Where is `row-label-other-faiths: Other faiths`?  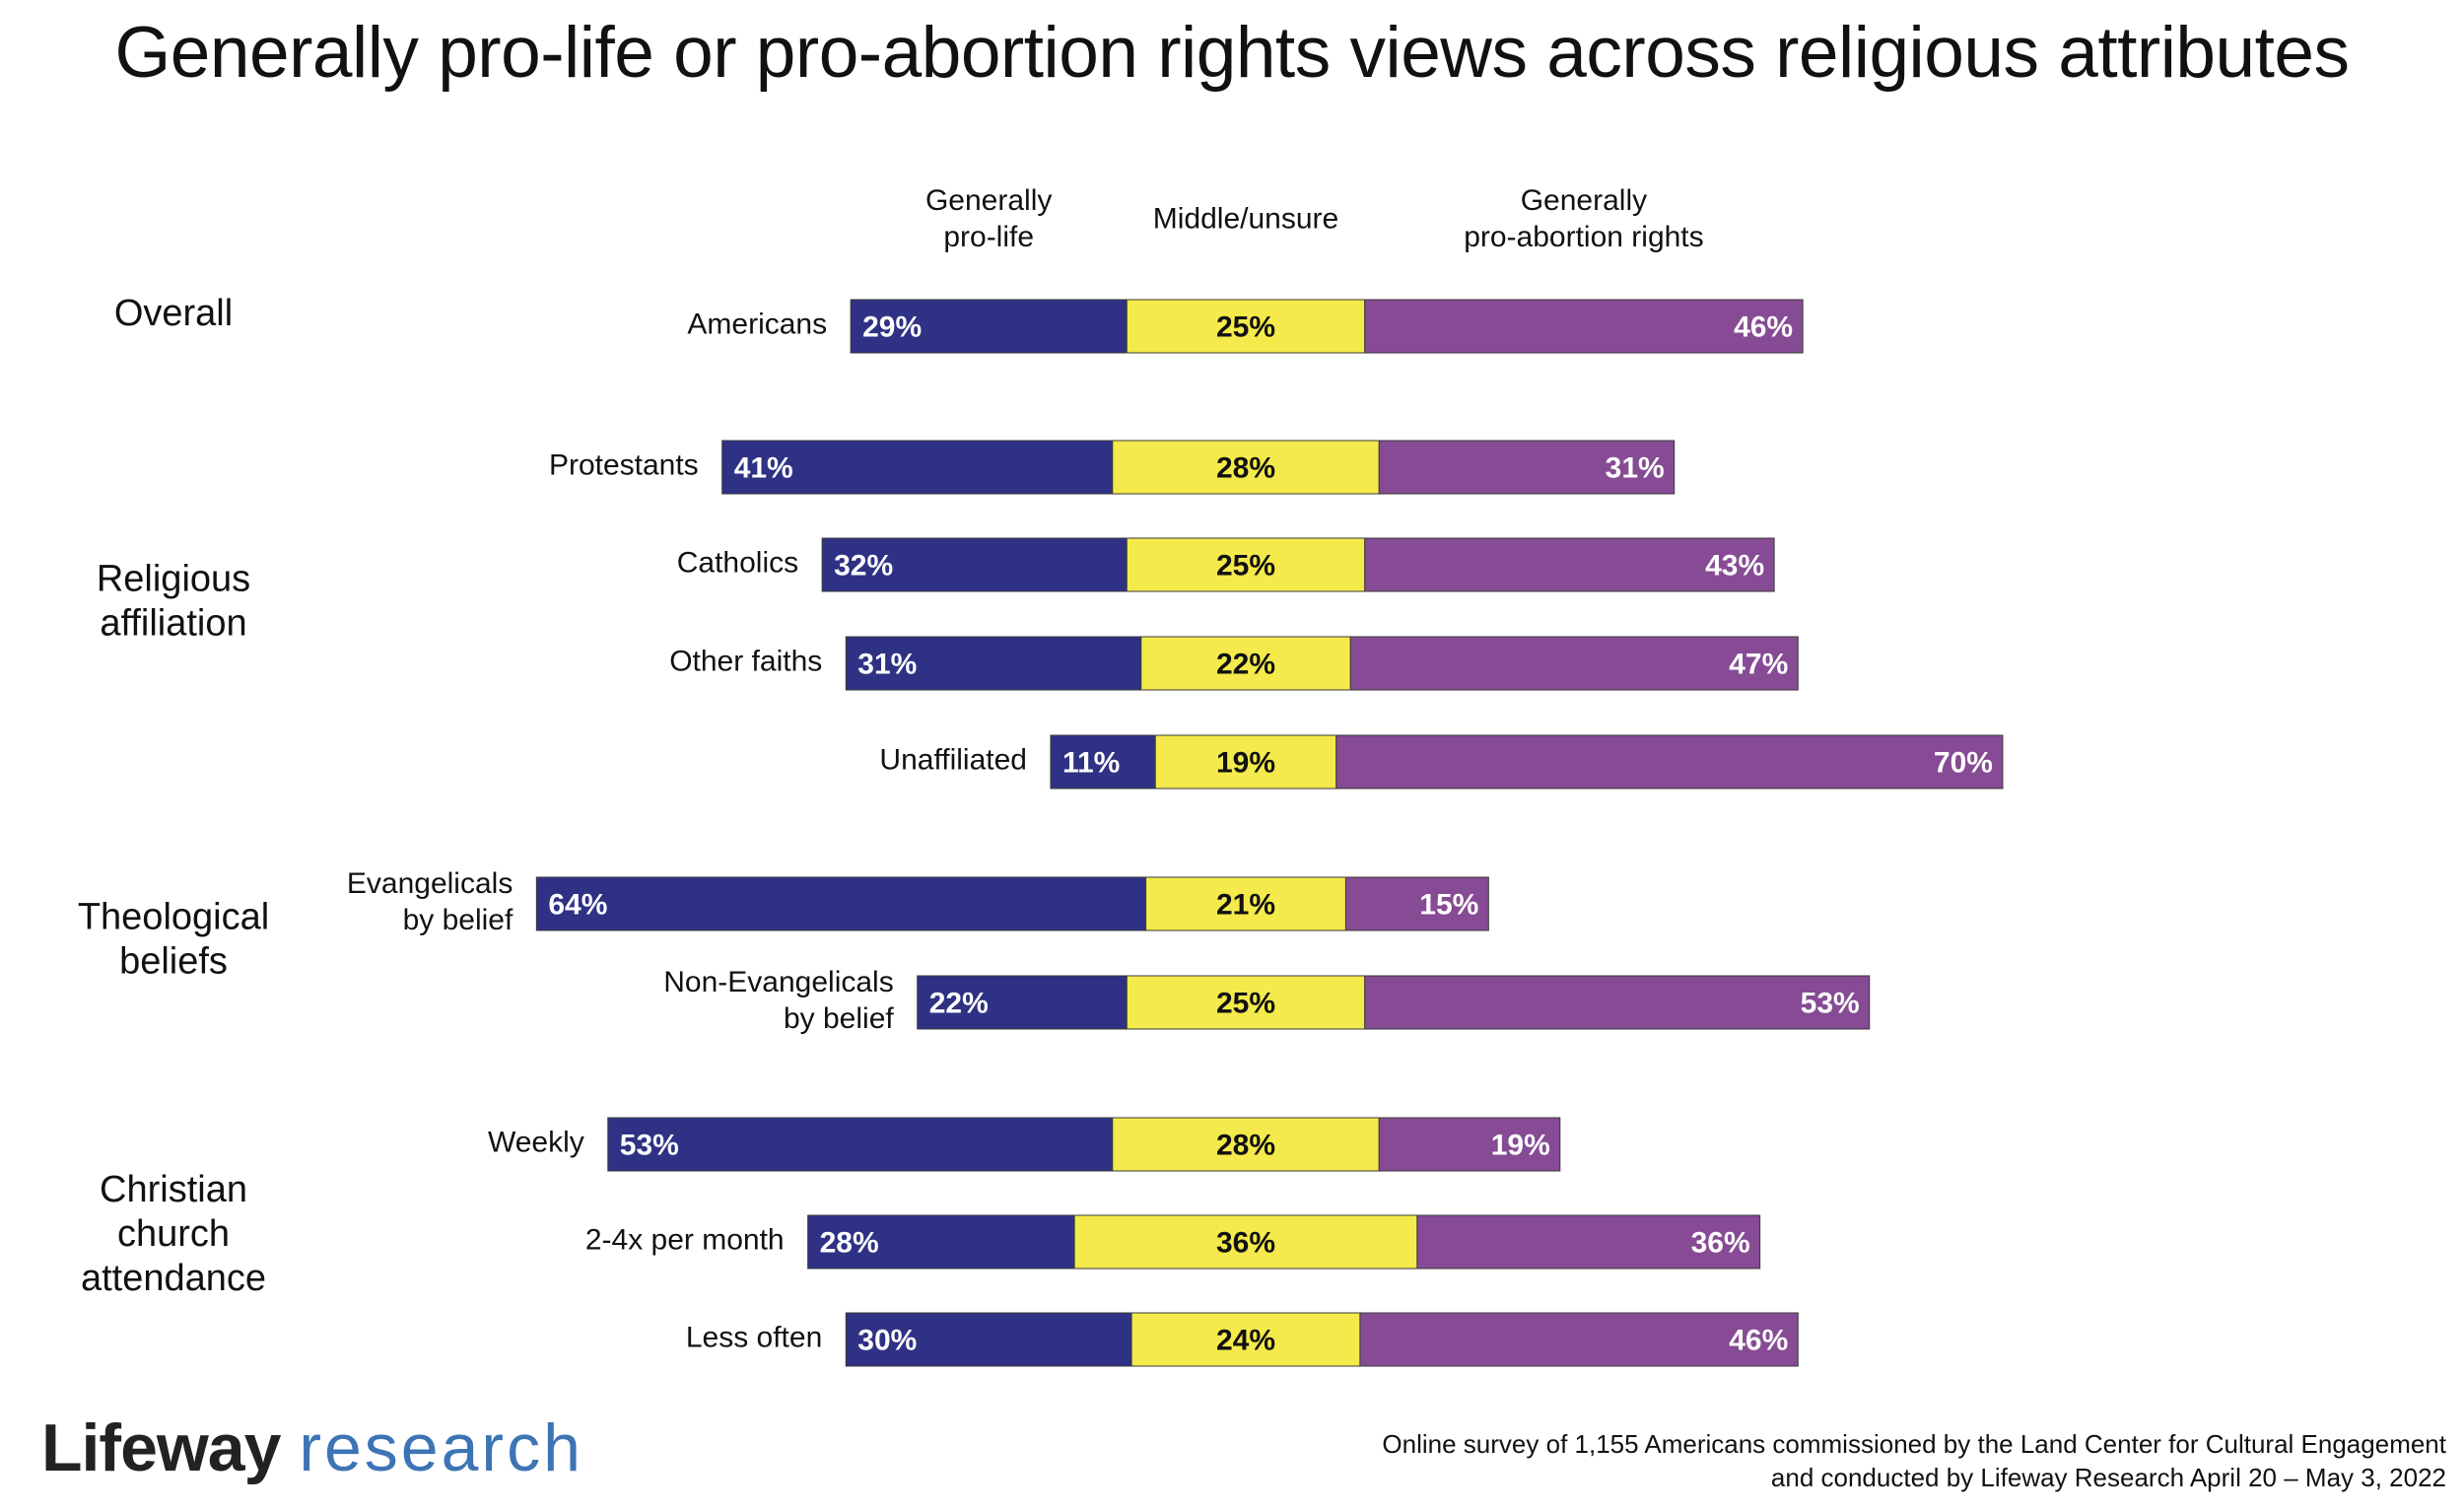
row-label-other-faiths: Other faiths is located at coordinates (745, 662).